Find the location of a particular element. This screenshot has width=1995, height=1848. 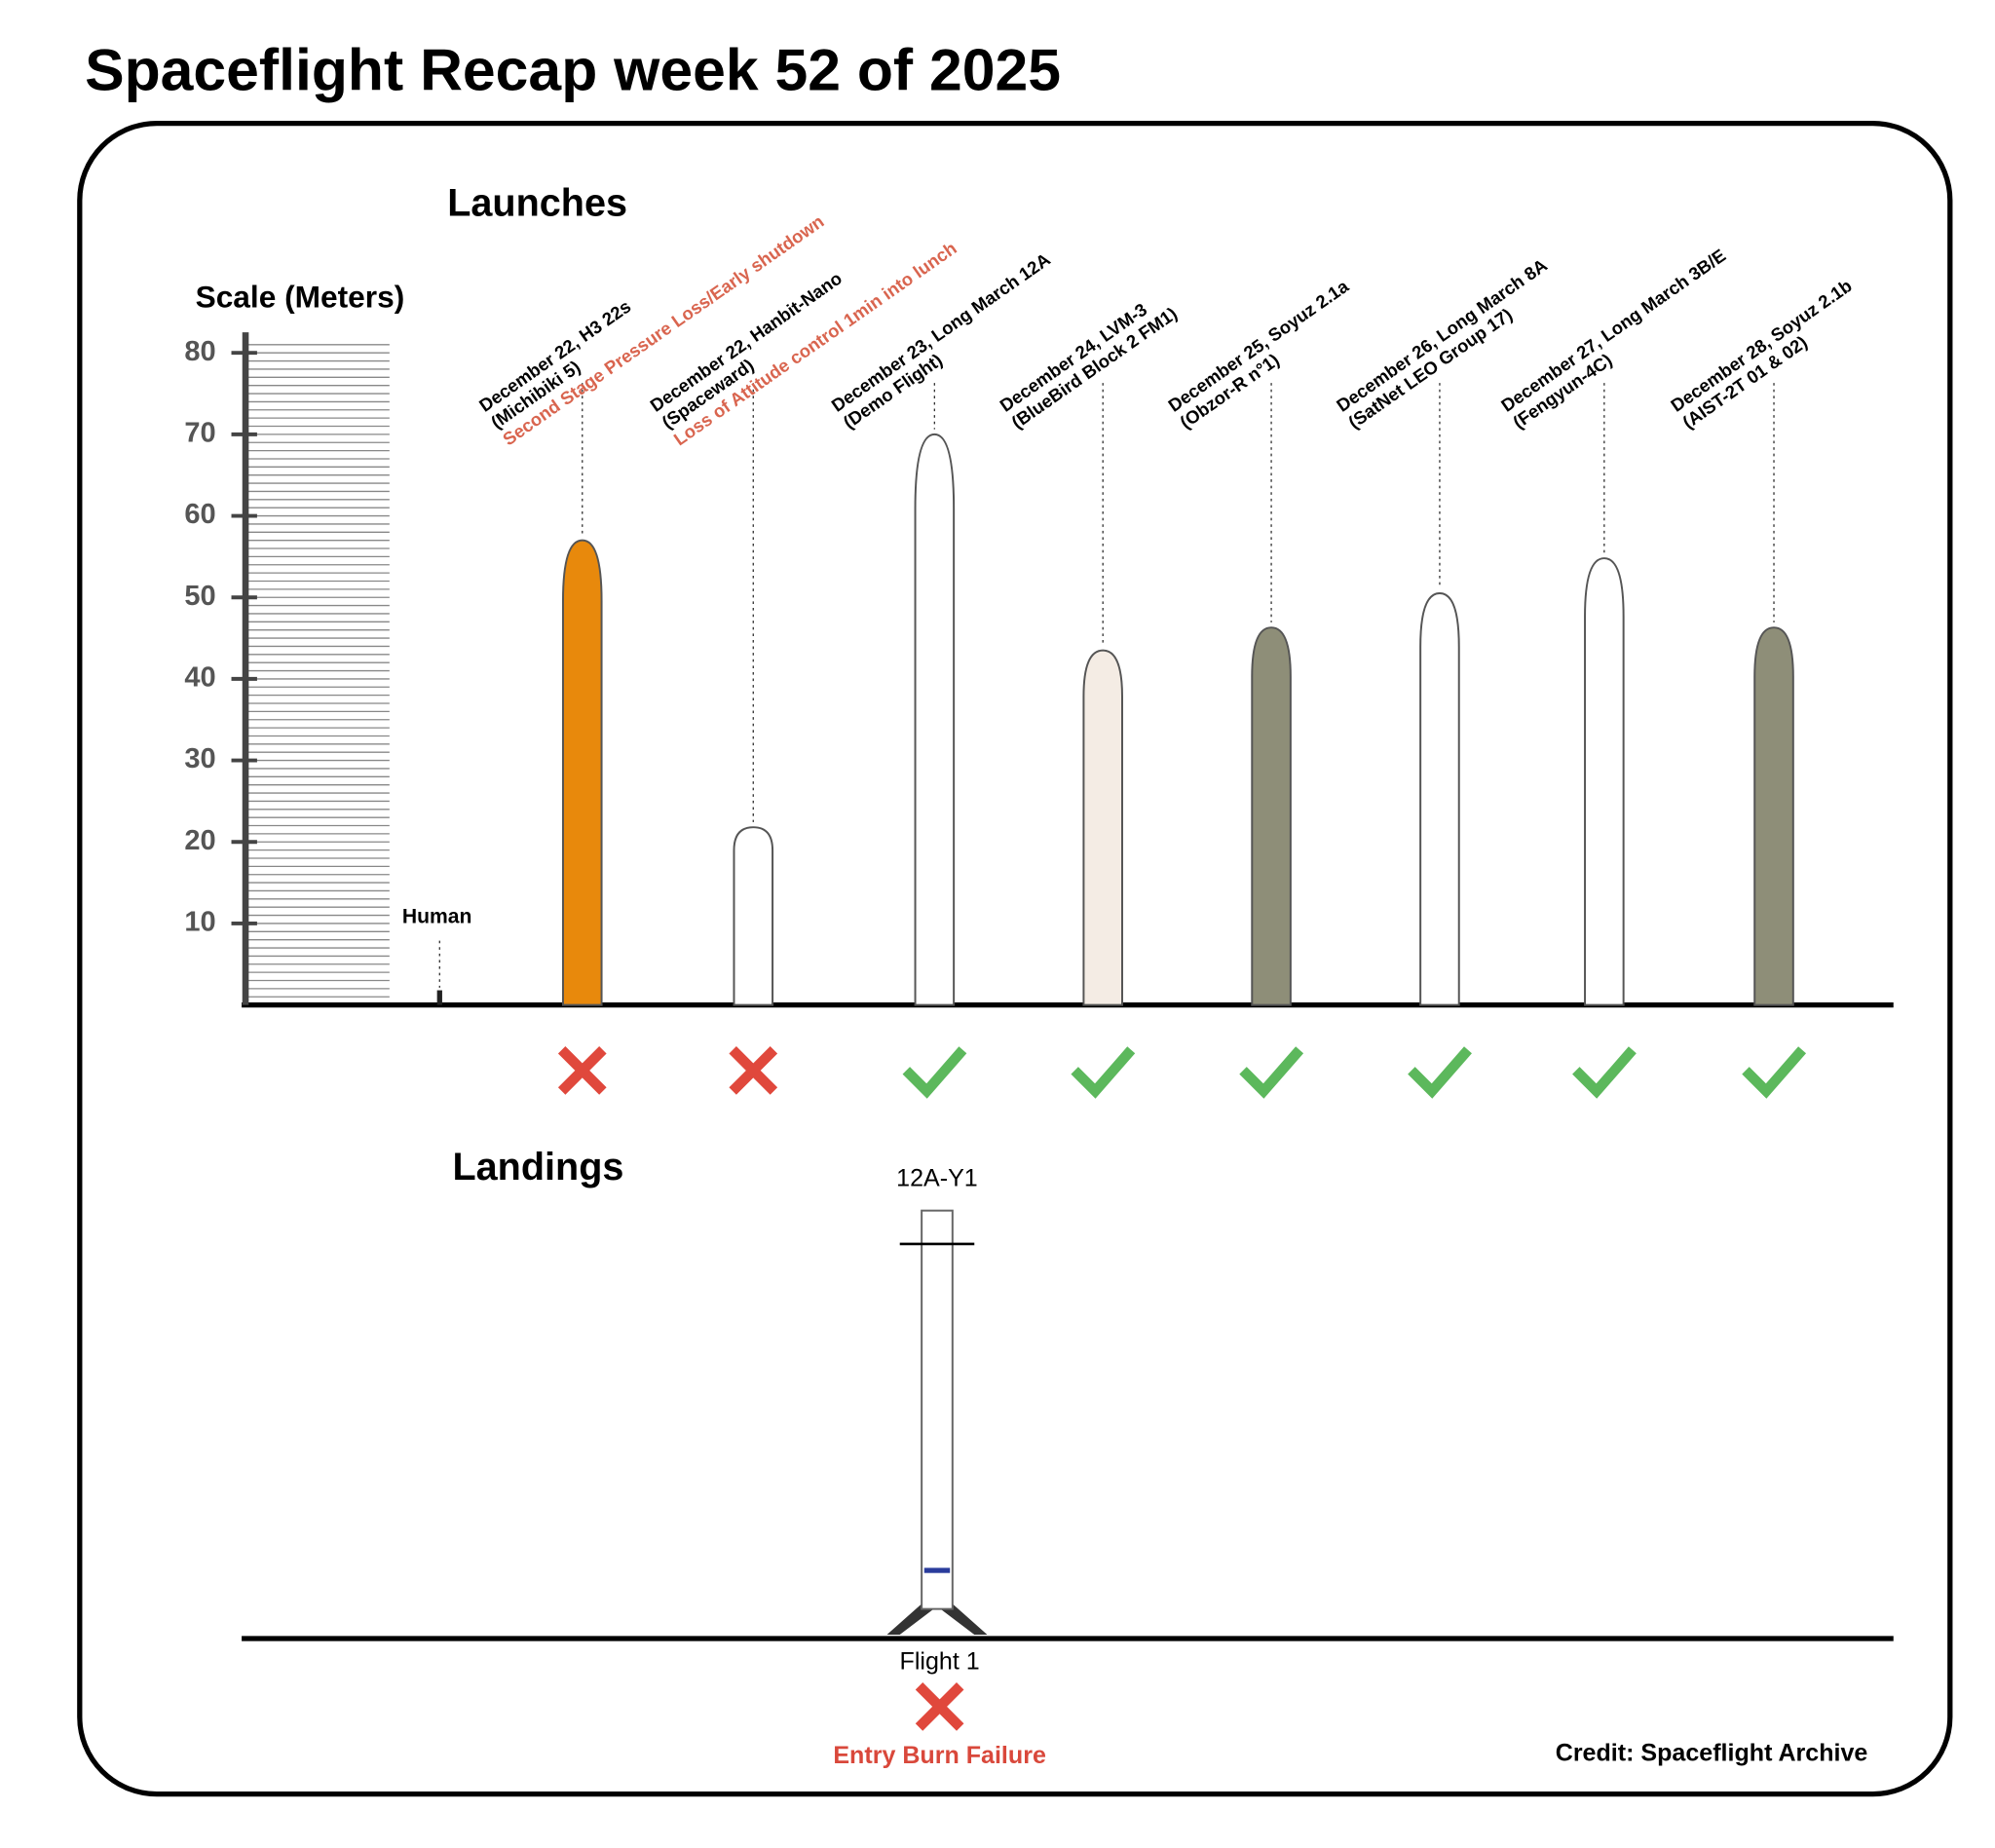

launch-label: December 28, Soyuz 2.1b(AIST-2T 01 & 02) is located at coordinates (1761, 354).